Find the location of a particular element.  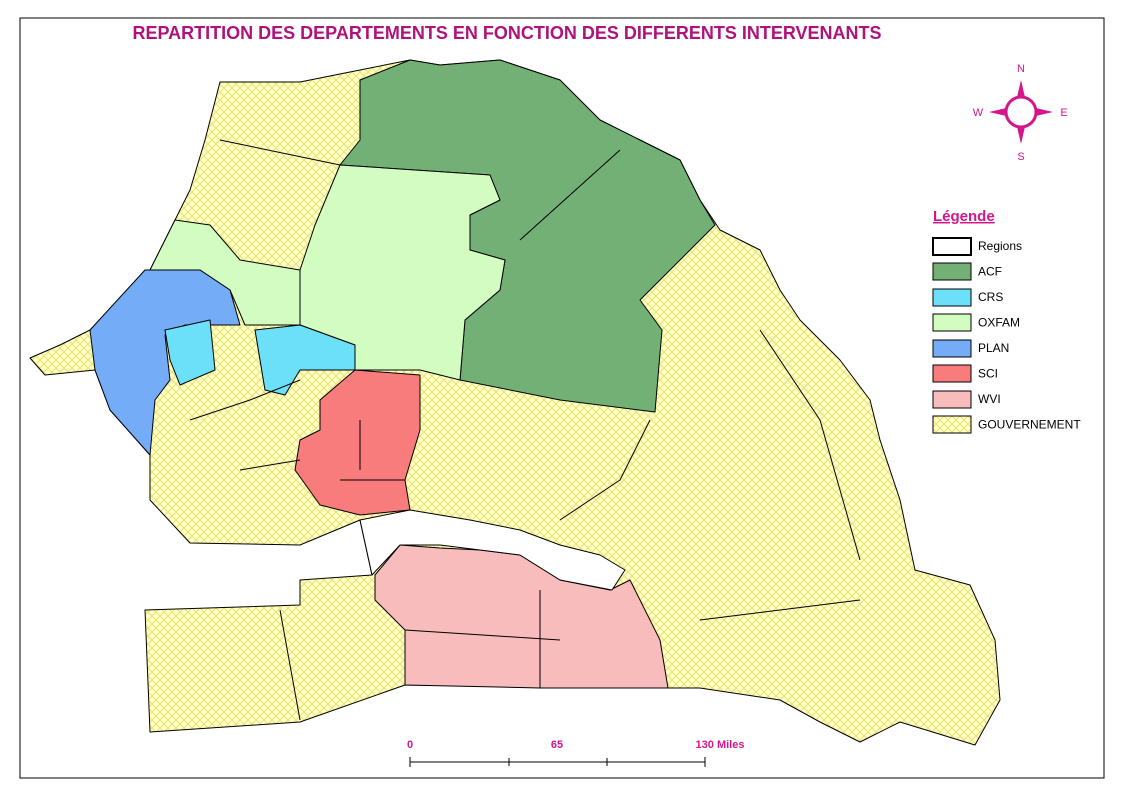

scale-bar: 0 65 130 Miles is located at coordinates (576, 753).